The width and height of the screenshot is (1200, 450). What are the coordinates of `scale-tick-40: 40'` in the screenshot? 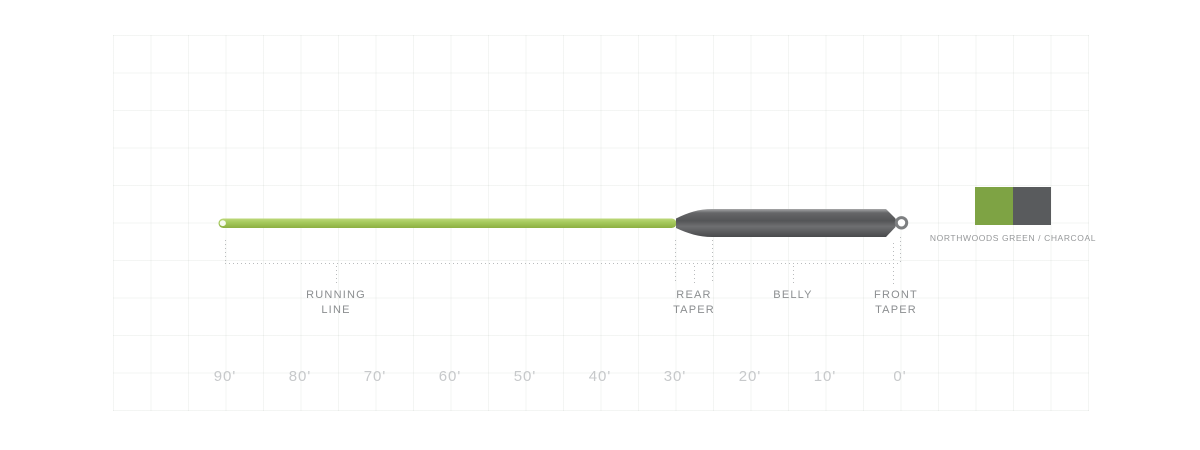 It's located at (600, 376).